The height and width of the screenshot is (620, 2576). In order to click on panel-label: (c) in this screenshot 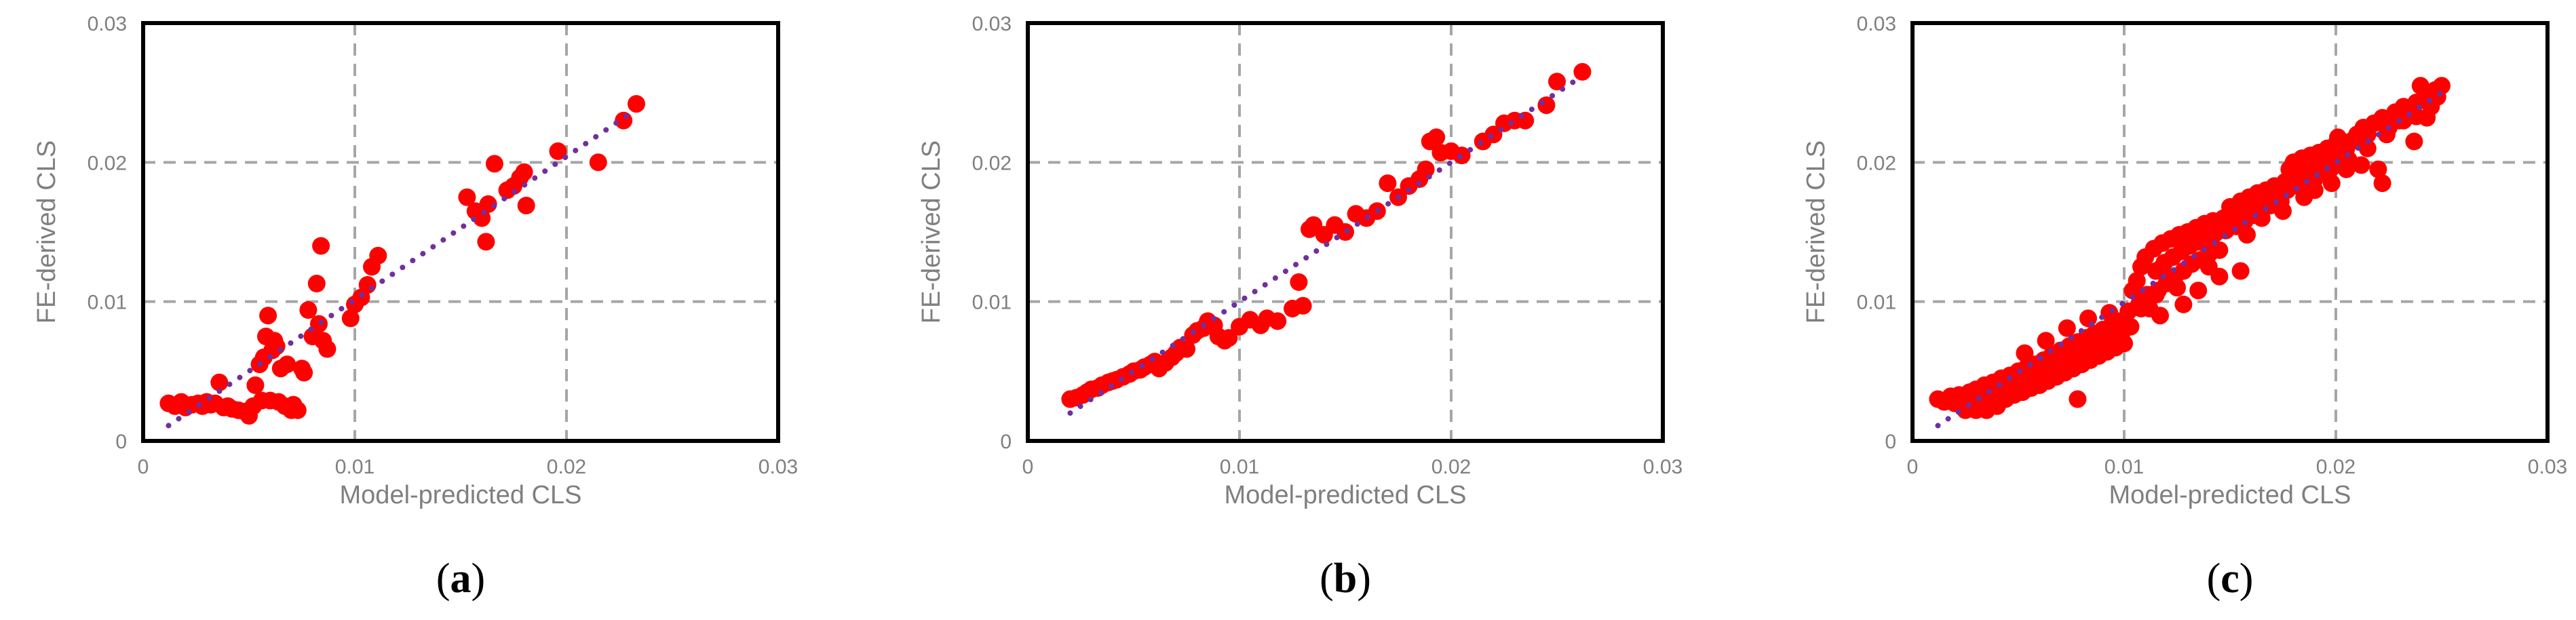, I will do `click(2230, 579)`.